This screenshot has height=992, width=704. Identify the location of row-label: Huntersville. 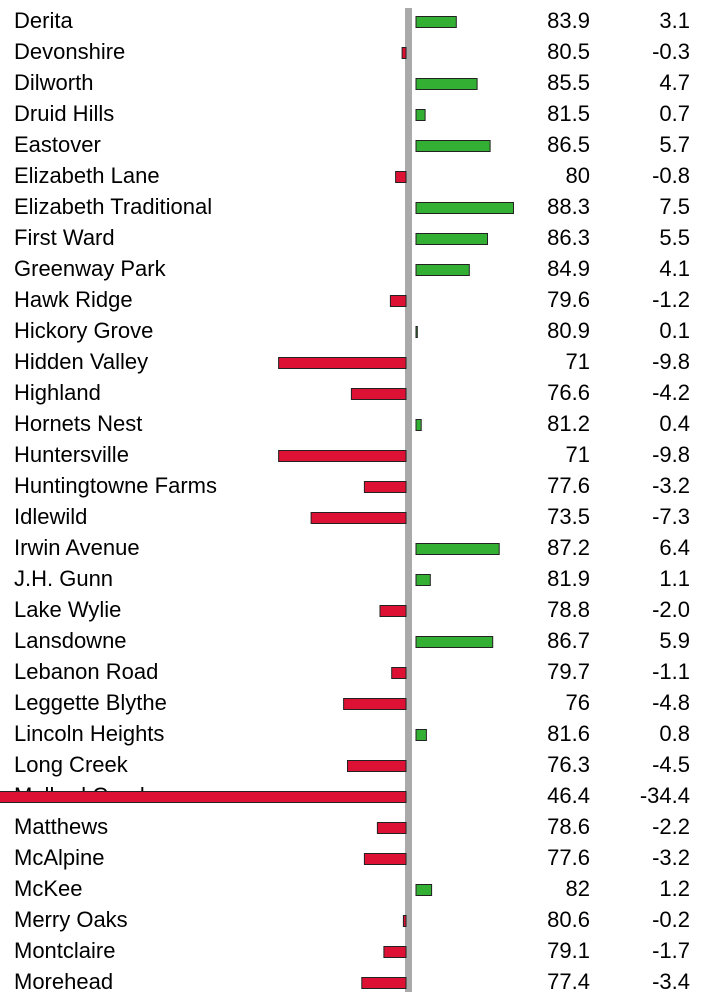
(71, 454).